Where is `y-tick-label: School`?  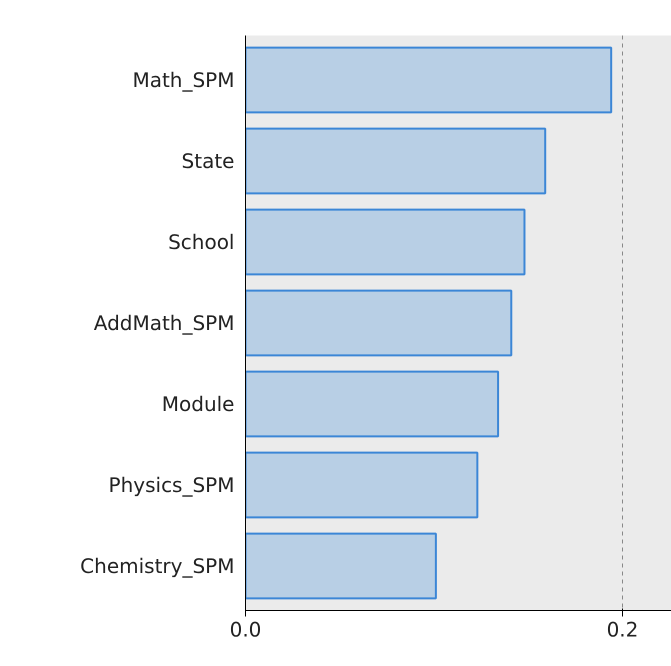 y-tick-label: School is located at coordinates (201, 242).